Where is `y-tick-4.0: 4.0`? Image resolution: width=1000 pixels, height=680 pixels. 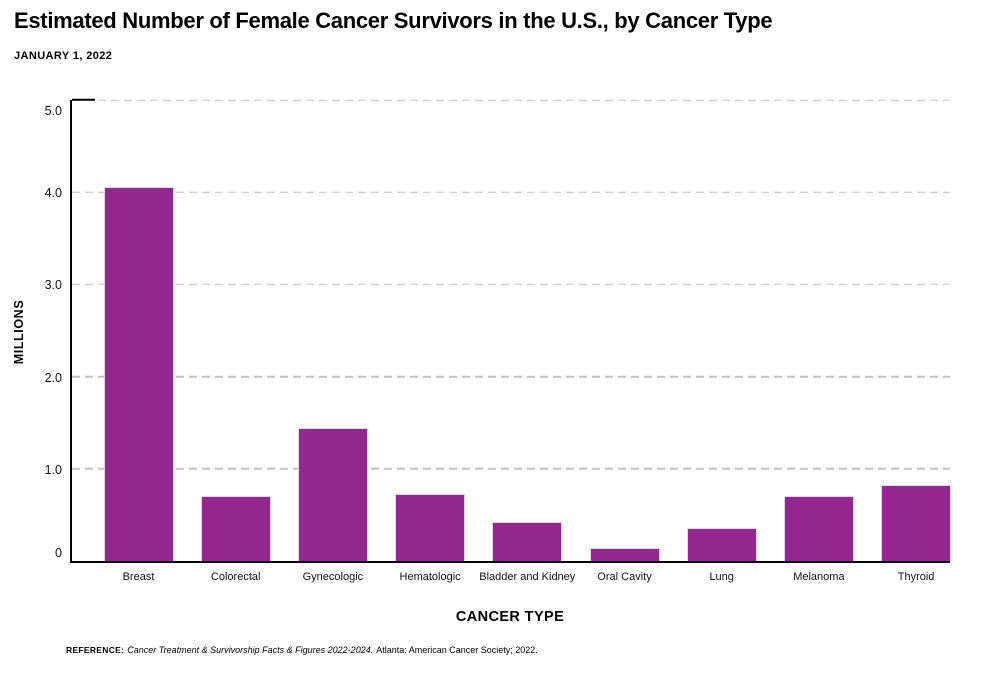 y-tick-4.0: 4.0 is located at coordinates (53, 192).